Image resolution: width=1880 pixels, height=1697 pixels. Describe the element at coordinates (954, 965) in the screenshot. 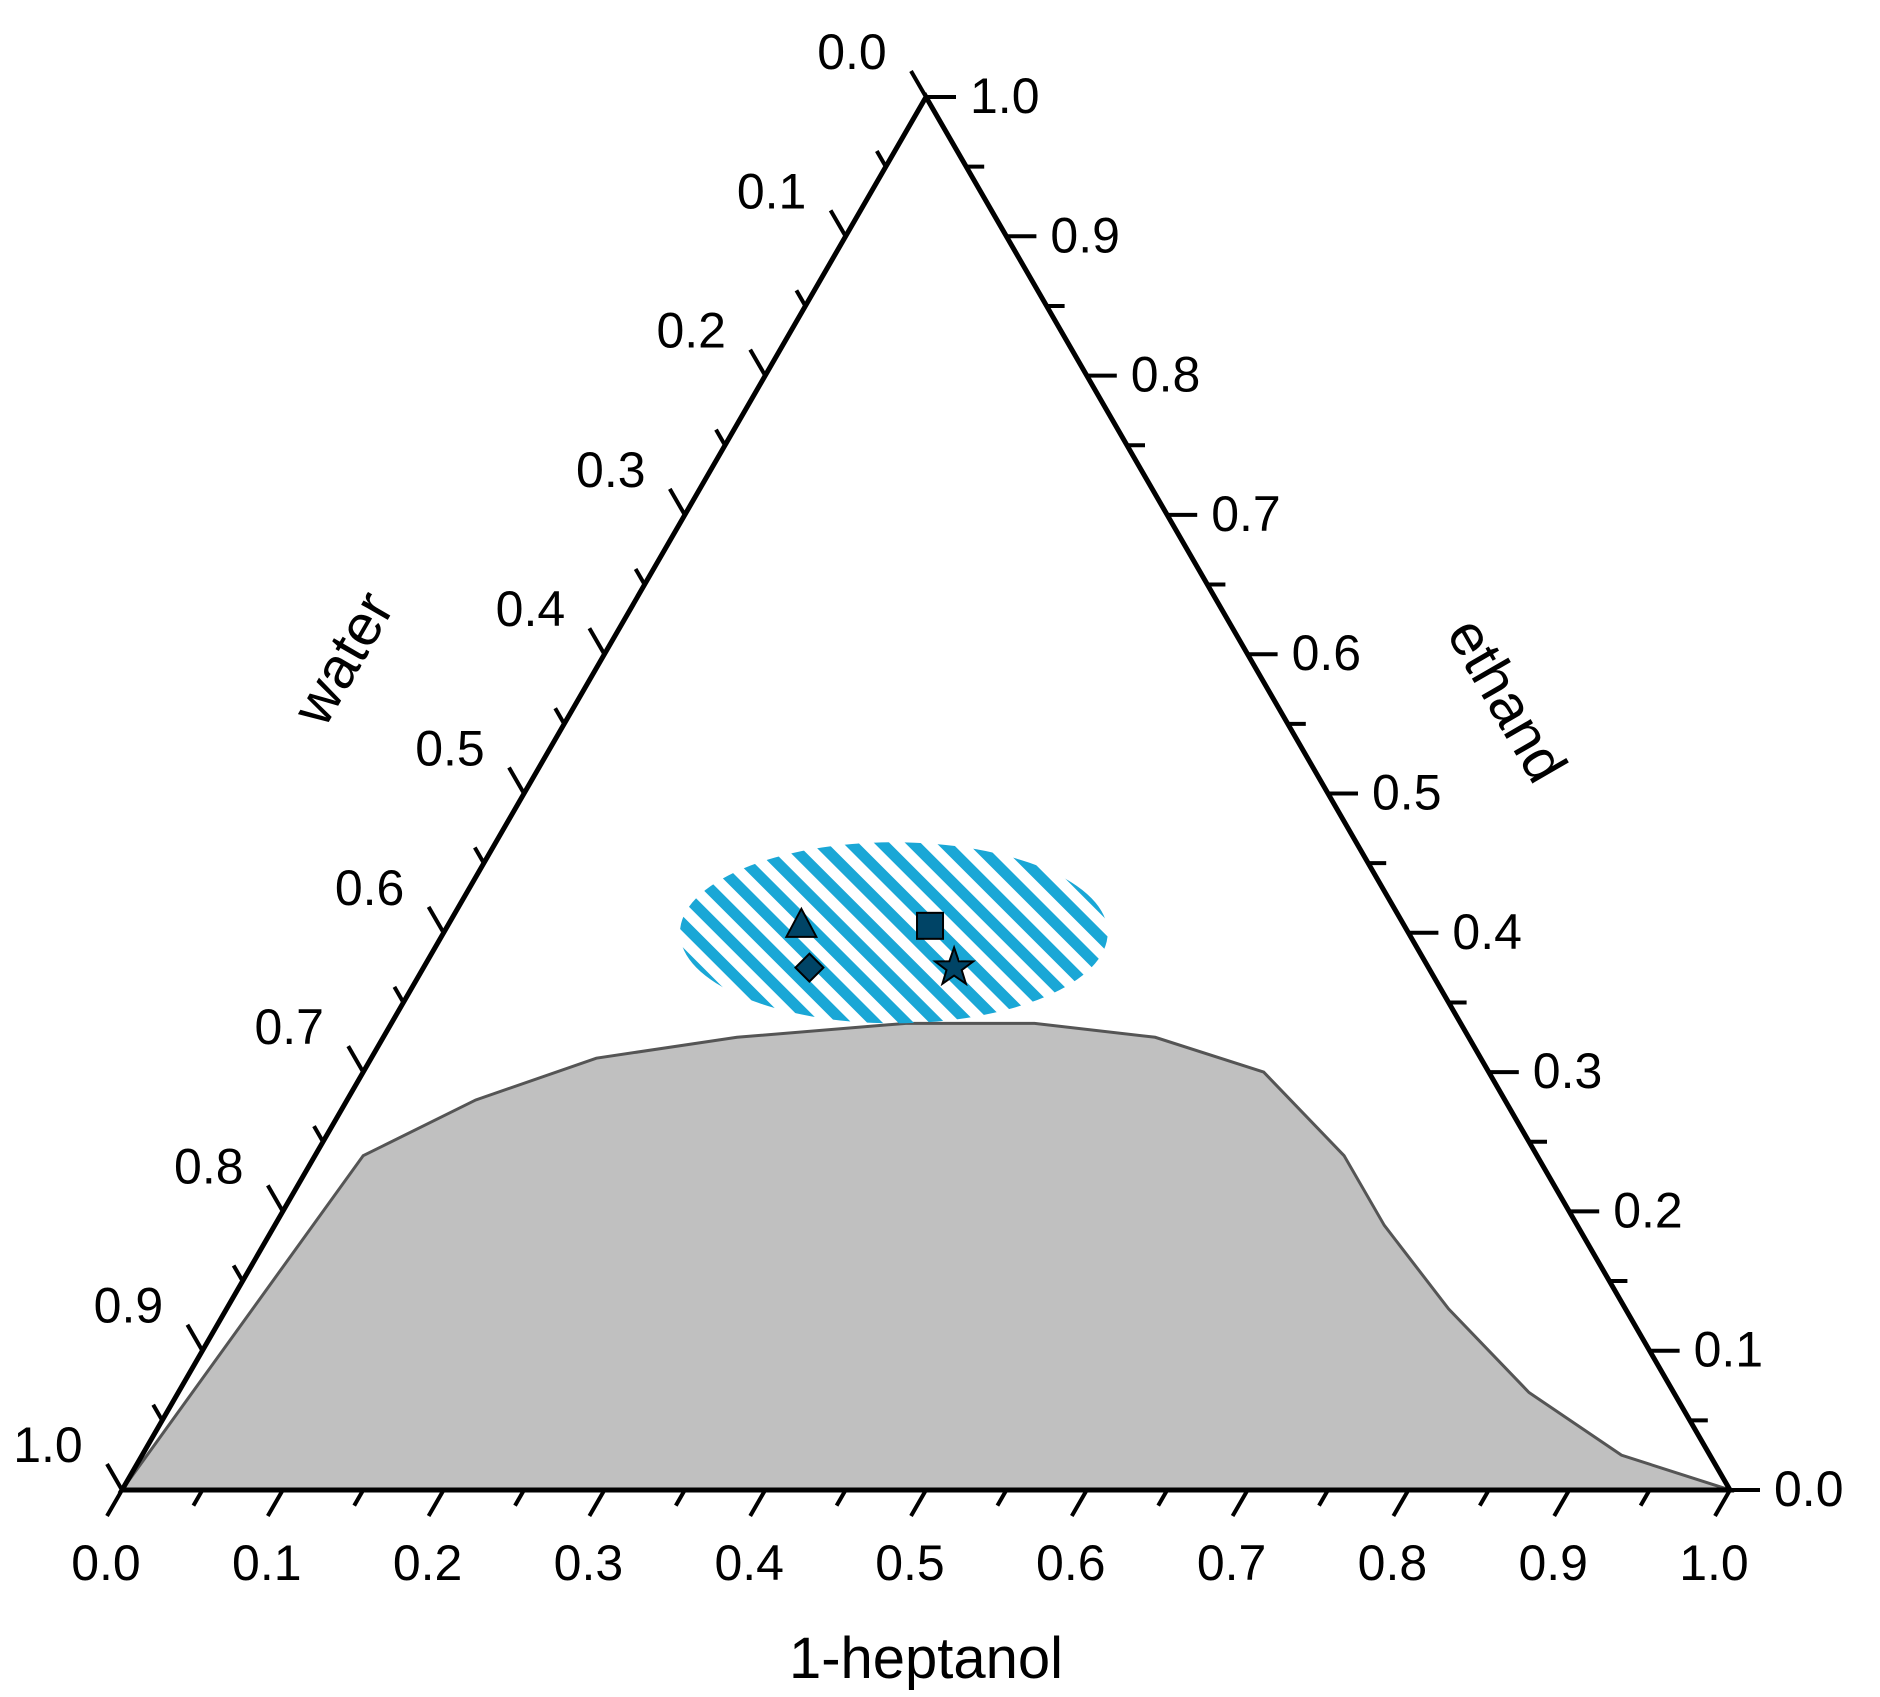

I see `star-point` at that location.